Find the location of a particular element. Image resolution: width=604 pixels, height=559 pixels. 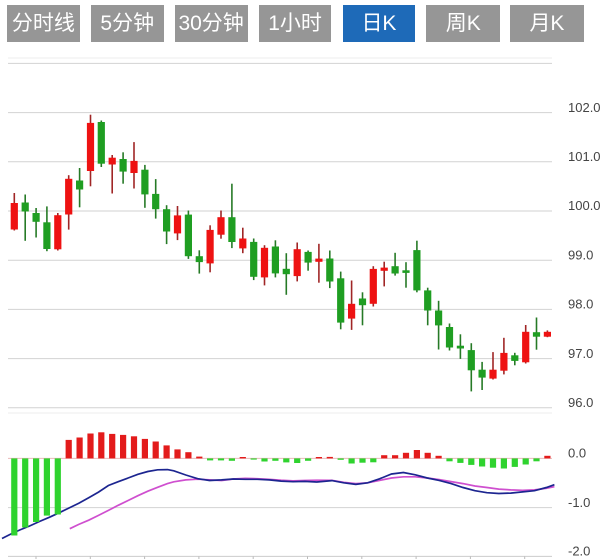

svg-text: 101.0 is located at coordinates (584, 156).